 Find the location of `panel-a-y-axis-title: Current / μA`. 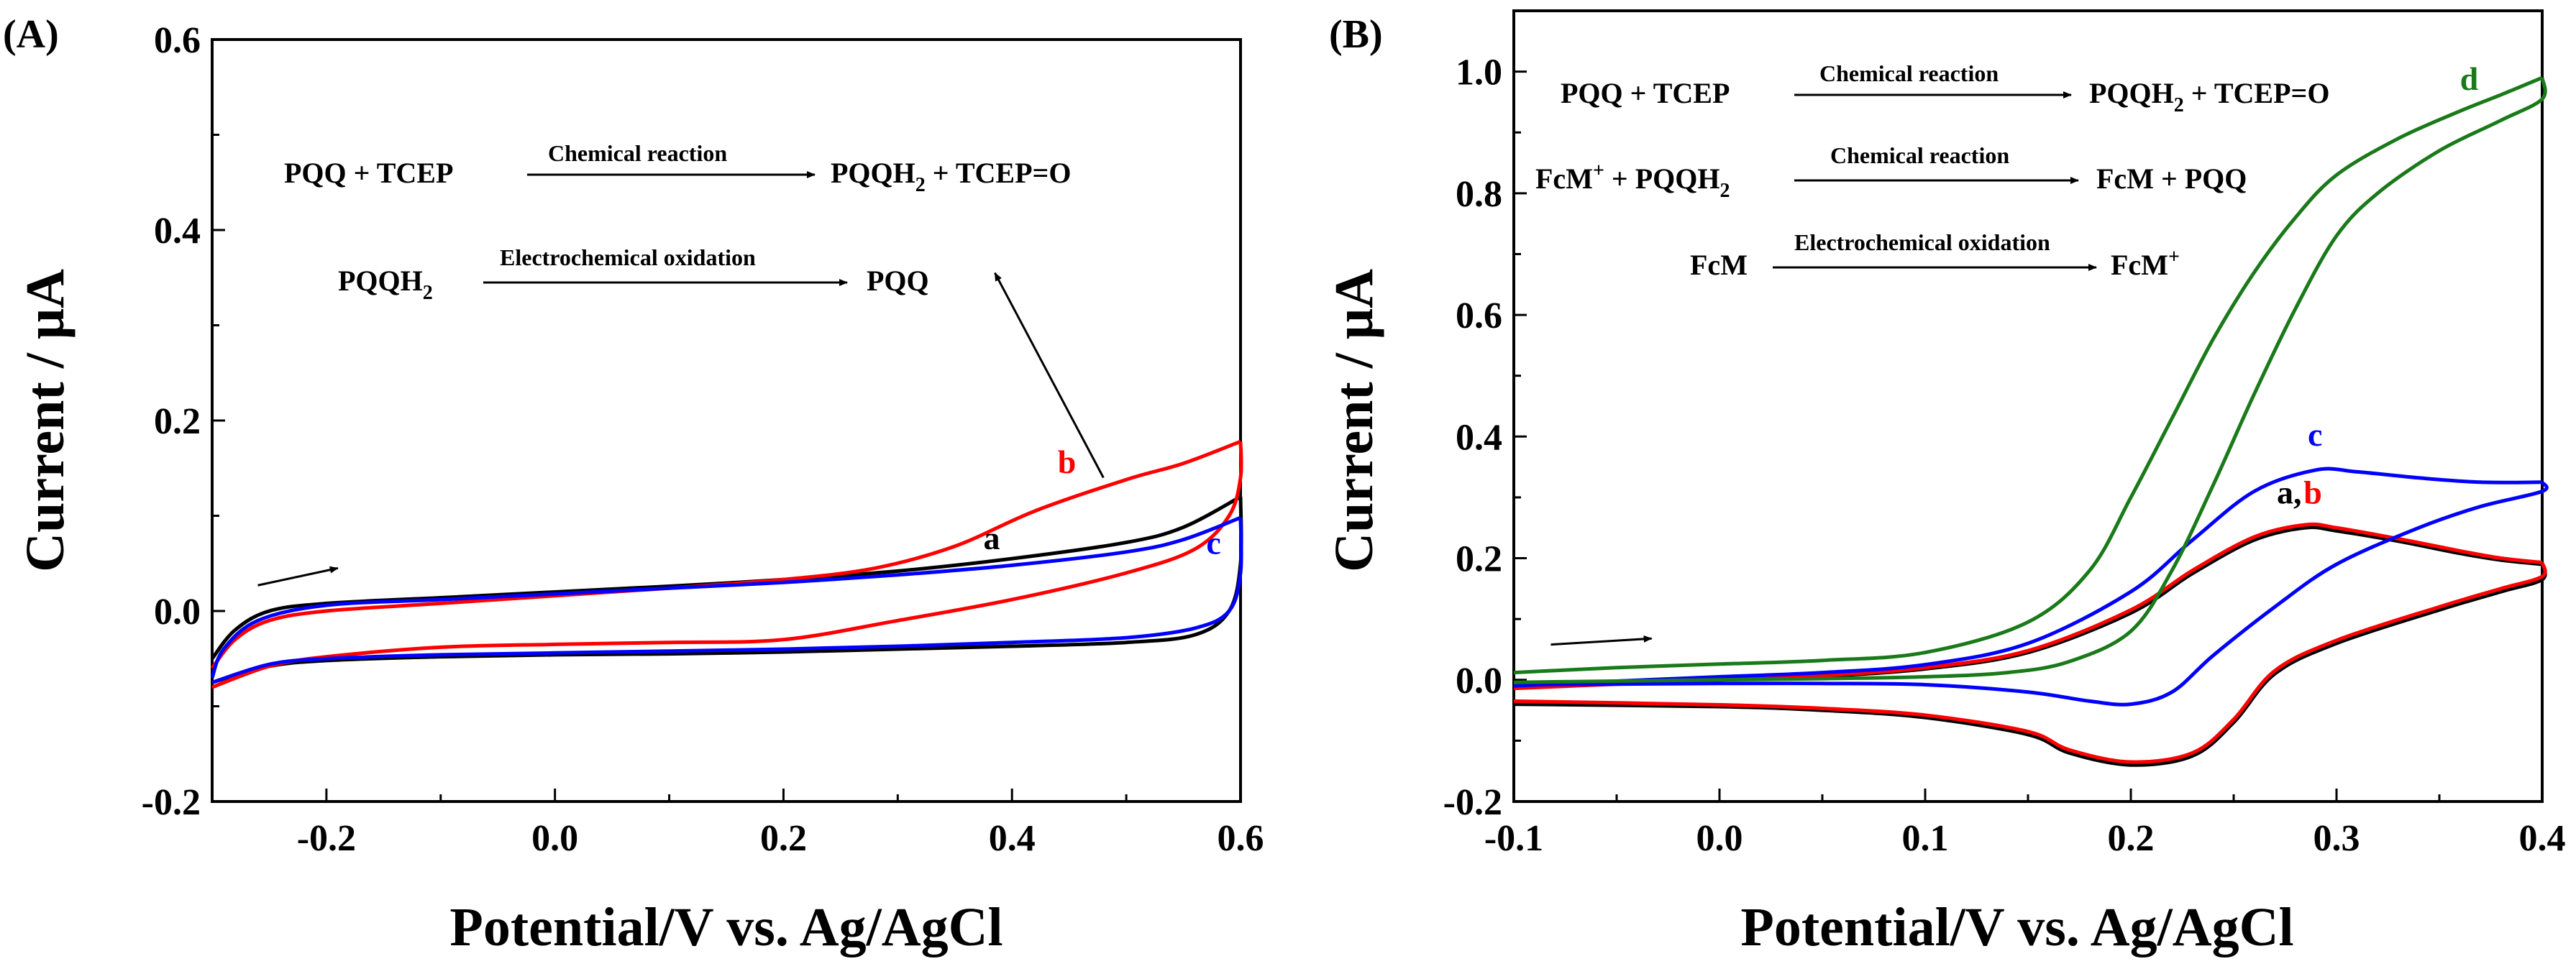

panel-a-y-axis-title: Current / μA is located at coordinates (45, 420).